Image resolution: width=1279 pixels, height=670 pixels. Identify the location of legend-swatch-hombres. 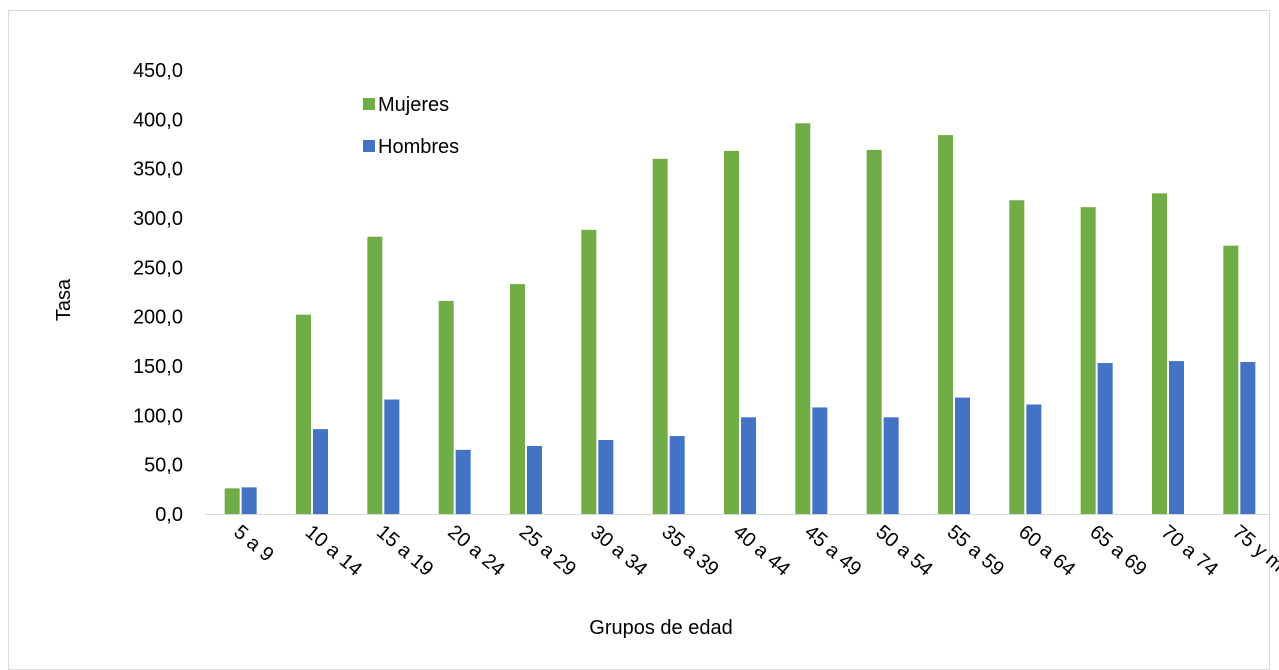
(369, 146).